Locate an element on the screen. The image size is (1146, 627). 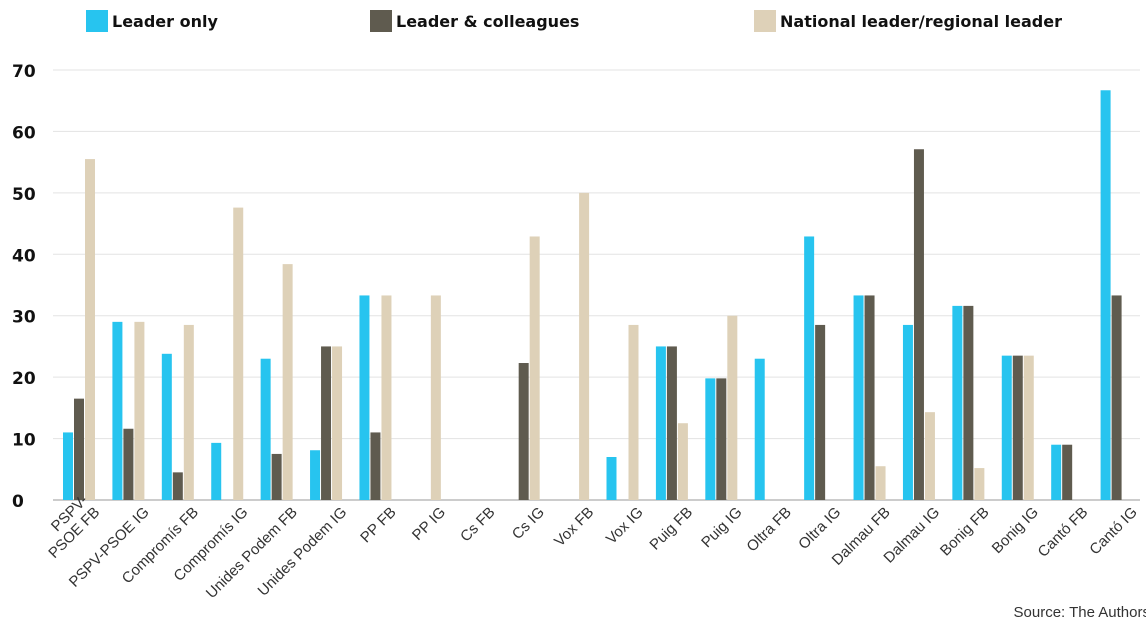
legend-label-national-leader: National leader/regional leader is located at coordinates (921, 21).